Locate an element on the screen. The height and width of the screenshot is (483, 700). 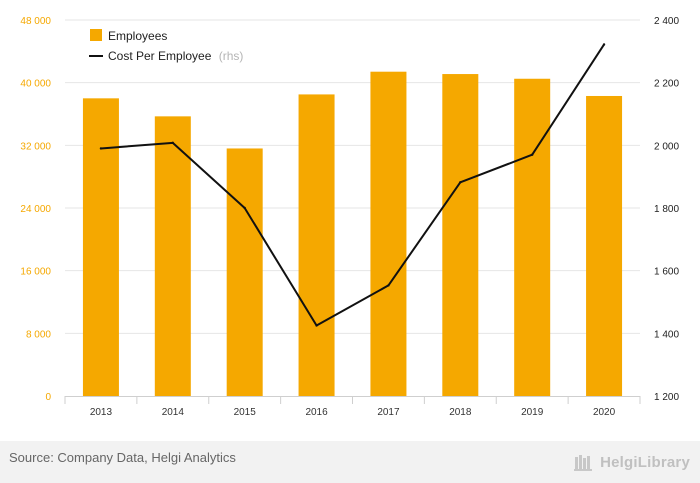
source-note: Source: Company Data, Helgi Analytics is located at coordinates (122, 457).